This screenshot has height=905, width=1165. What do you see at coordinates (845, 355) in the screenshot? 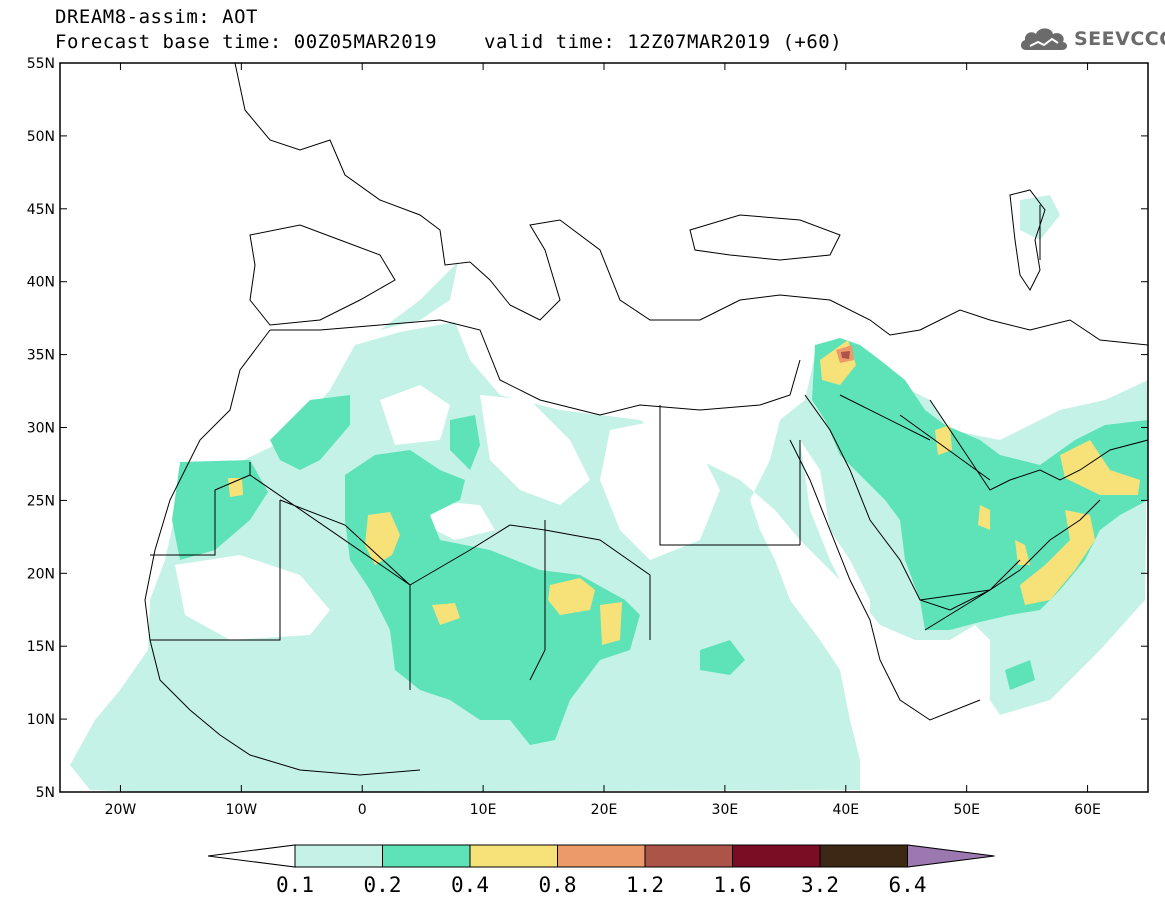
I see `aot-level-1.2` at bounding box center [845, 355].